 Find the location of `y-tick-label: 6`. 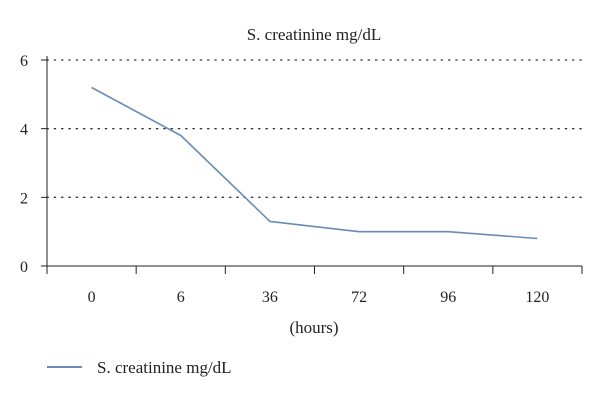

y-tick-label: 6 is located at coordinates (24, 61).